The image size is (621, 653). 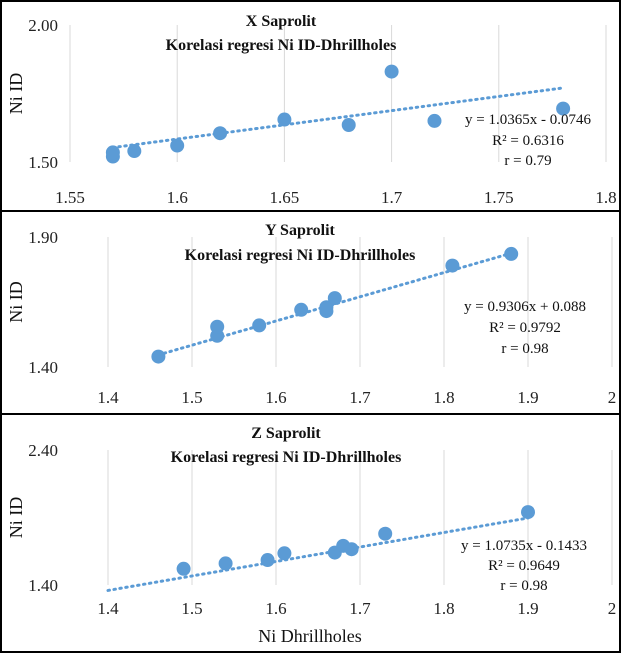 I want to click on chart-title: Y Saprolit, so click(x=300, y=230).